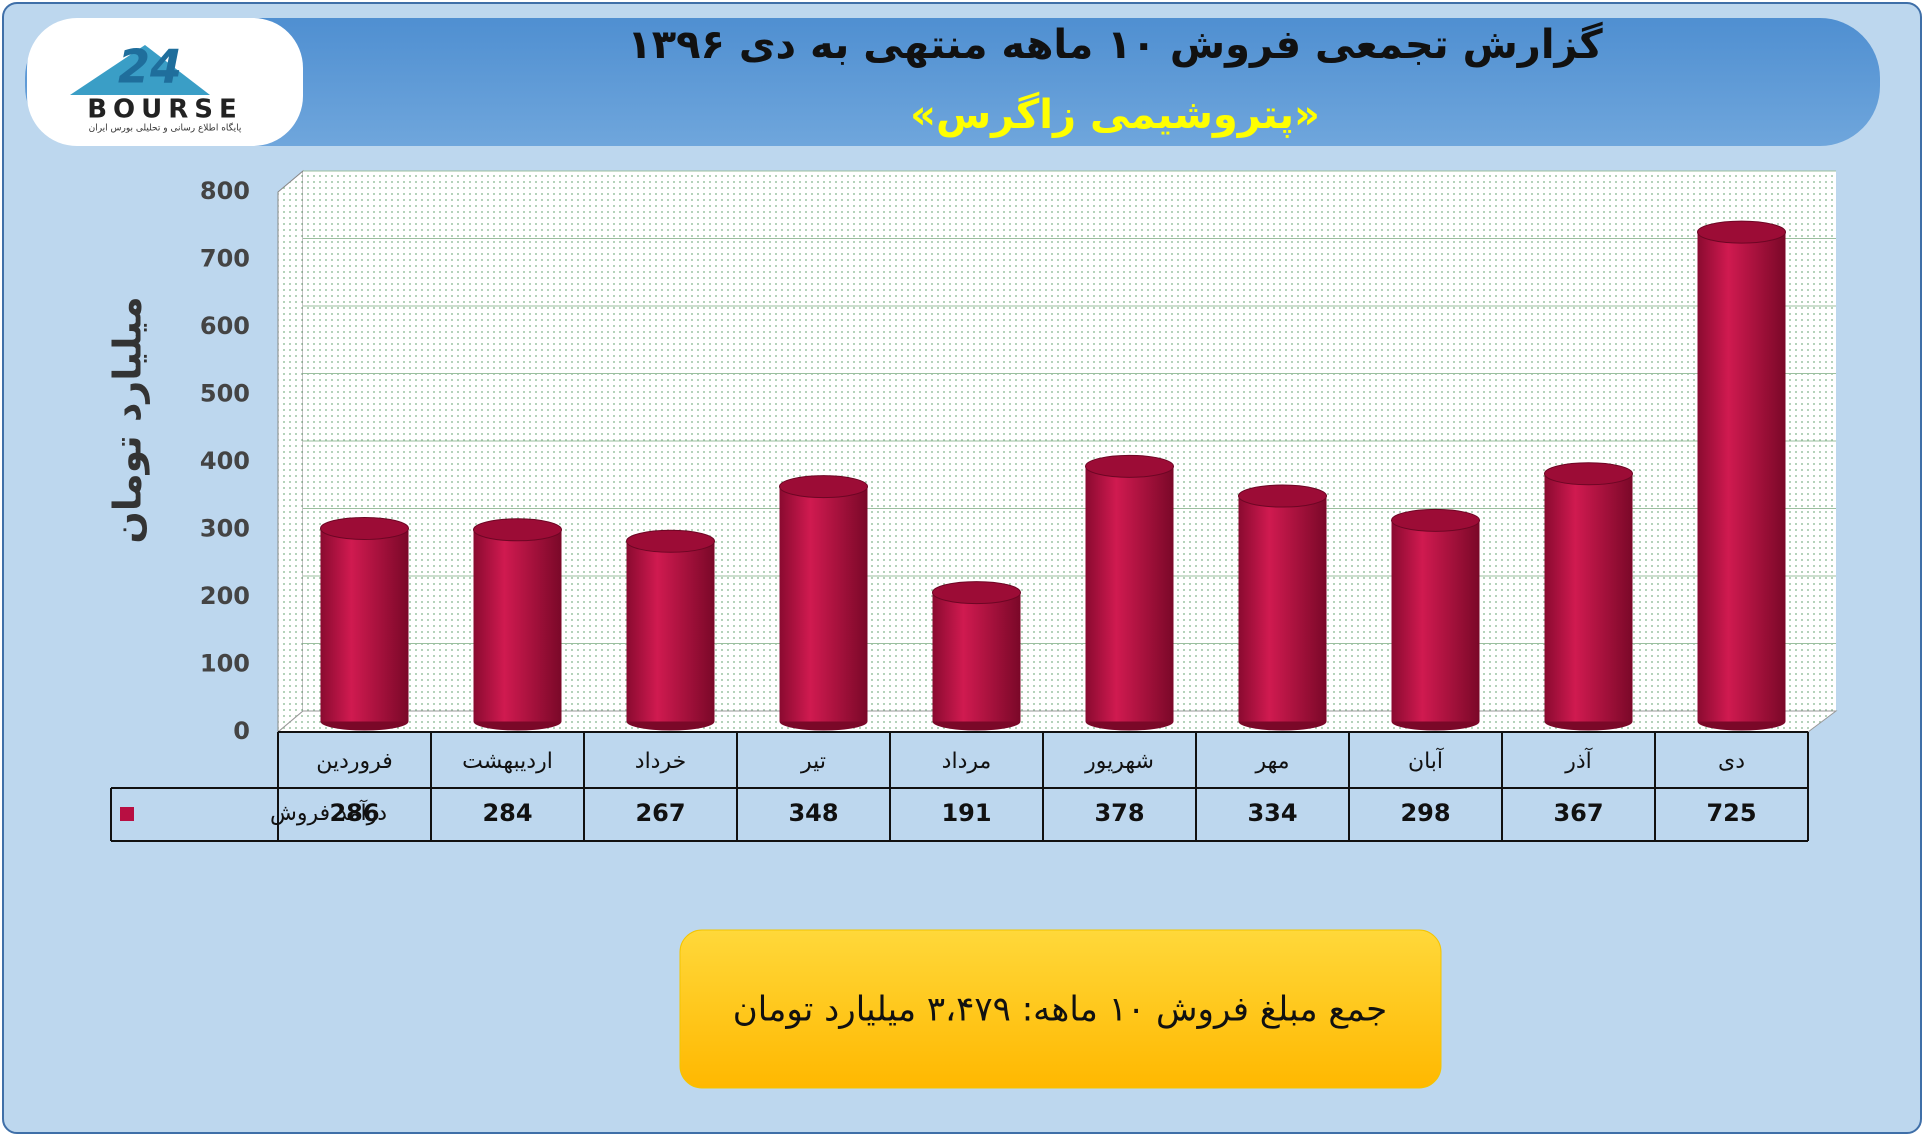  Describe the element at coordinates (128, 419) in the screenshot. I see `y-axis-label: میلیارد تومان` at that location.